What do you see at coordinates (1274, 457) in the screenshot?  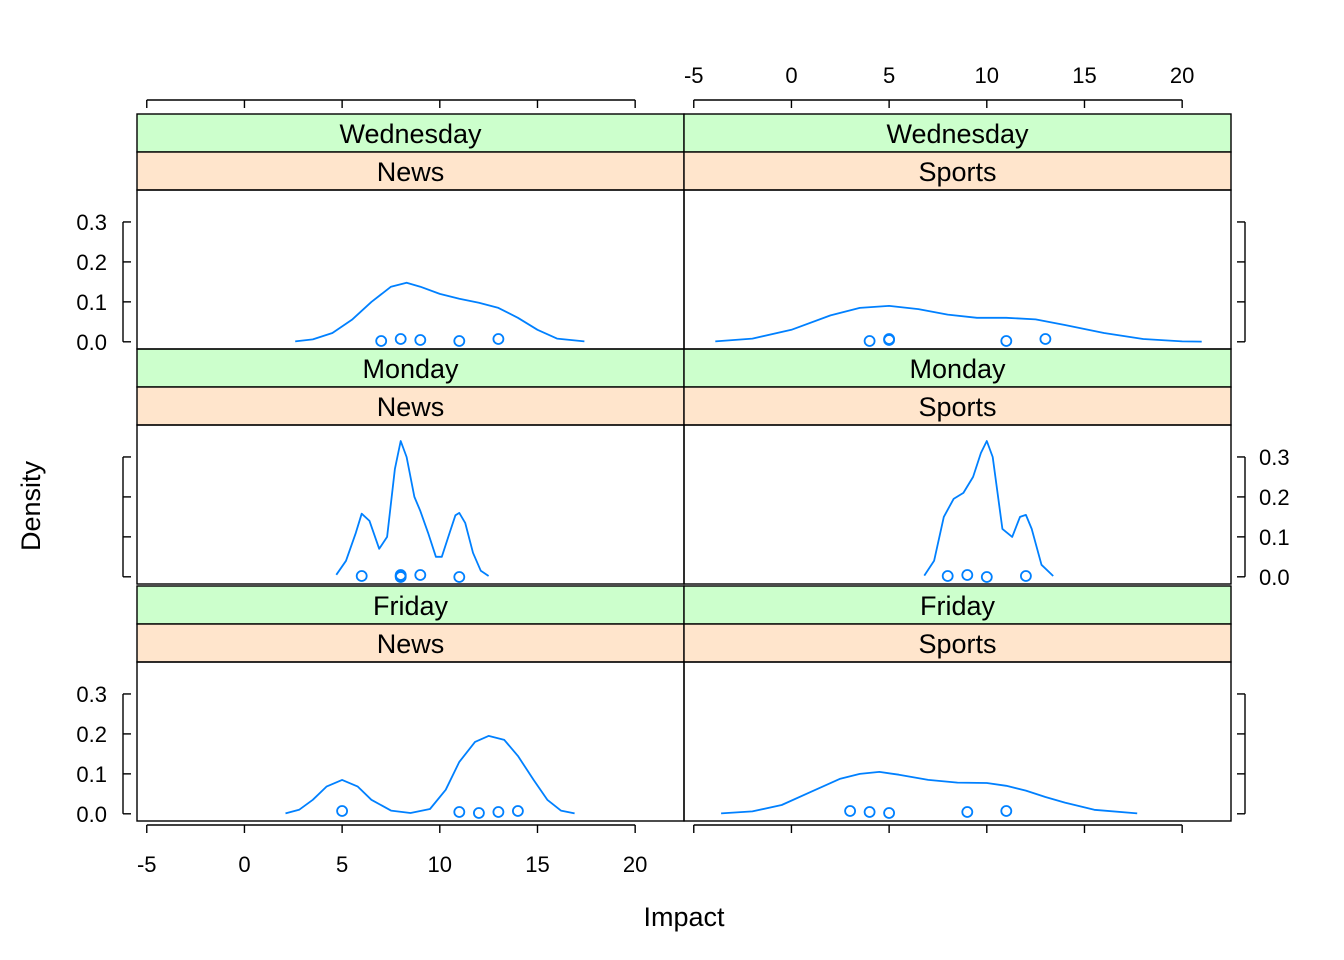 I see `y-tick-label-right: 0.3` at bounding box center [1274, 457].